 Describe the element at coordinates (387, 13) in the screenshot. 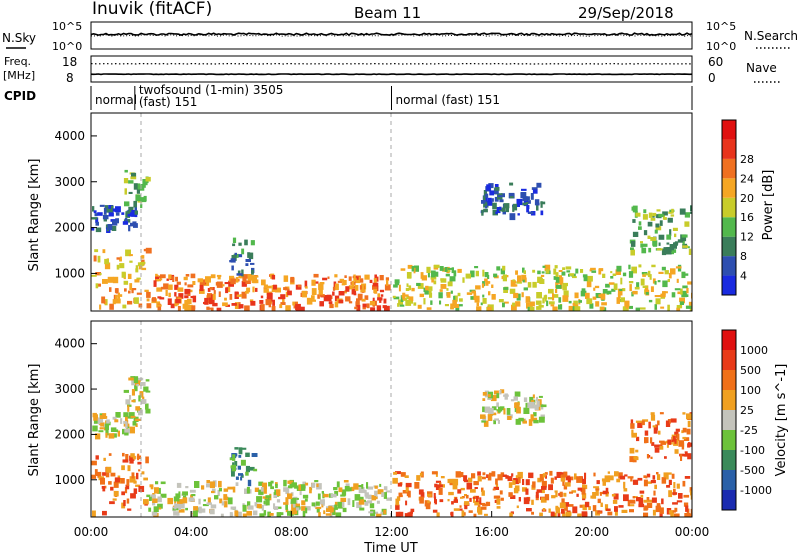

I see `beam-title: Beam 11` at that location.